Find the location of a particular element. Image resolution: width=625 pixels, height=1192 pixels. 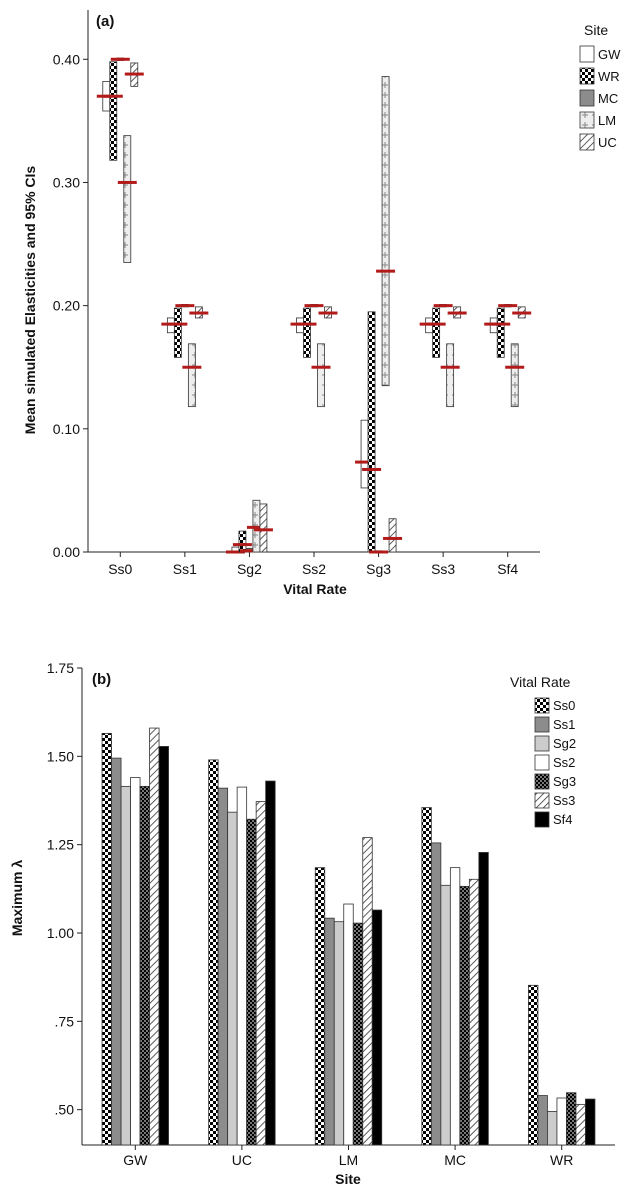

panel-a-x-tick-label: Sg3 is located at coordinates (378, 569).